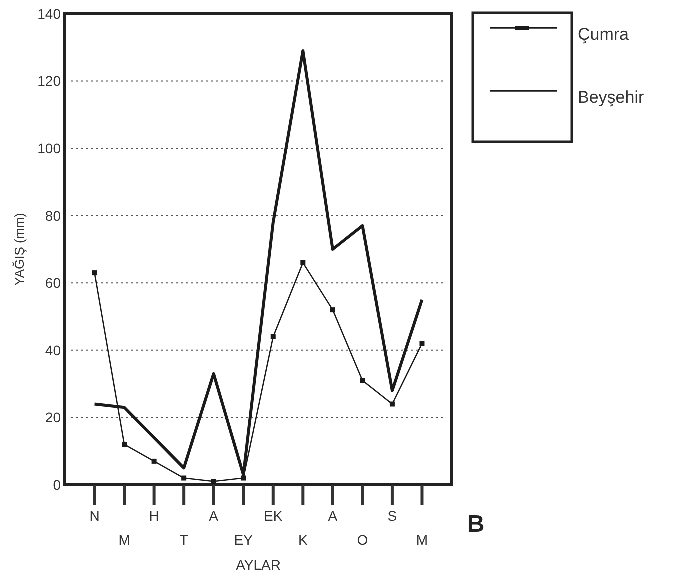  Describe the element at coordinates (184, 540) in the screenshot. I see `x-tick-label: T` at that location.